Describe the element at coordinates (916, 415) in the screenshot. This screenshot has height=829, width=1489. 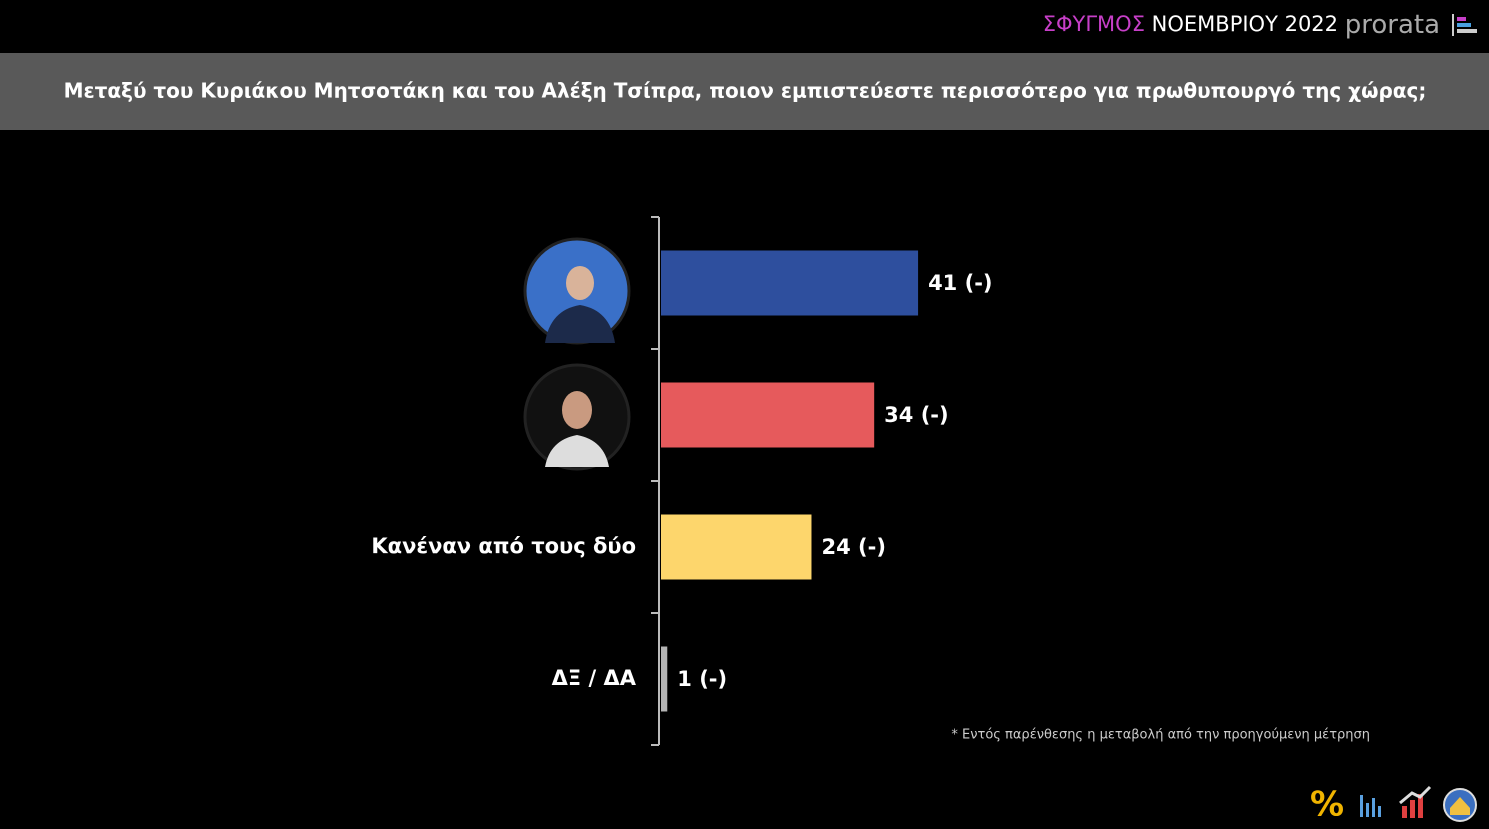
I see `value-label: 34 (-)` at that location.